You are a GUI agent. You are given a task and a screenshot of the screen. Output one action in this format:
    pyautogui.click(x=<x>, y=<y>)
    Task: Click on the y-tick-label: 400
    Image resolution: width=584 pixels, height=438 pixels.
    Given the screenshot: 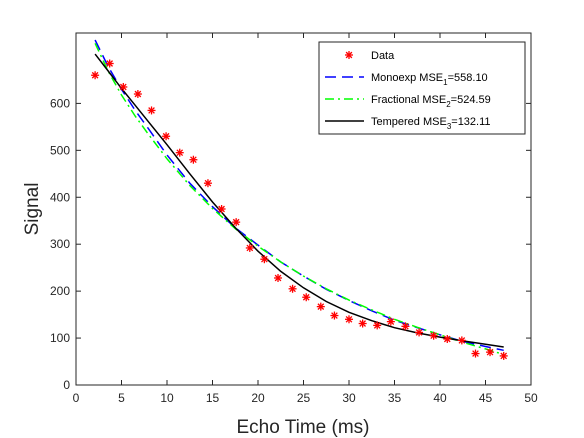 What is the action you would take?
    pyautogui.click(x=60, y=197)
    